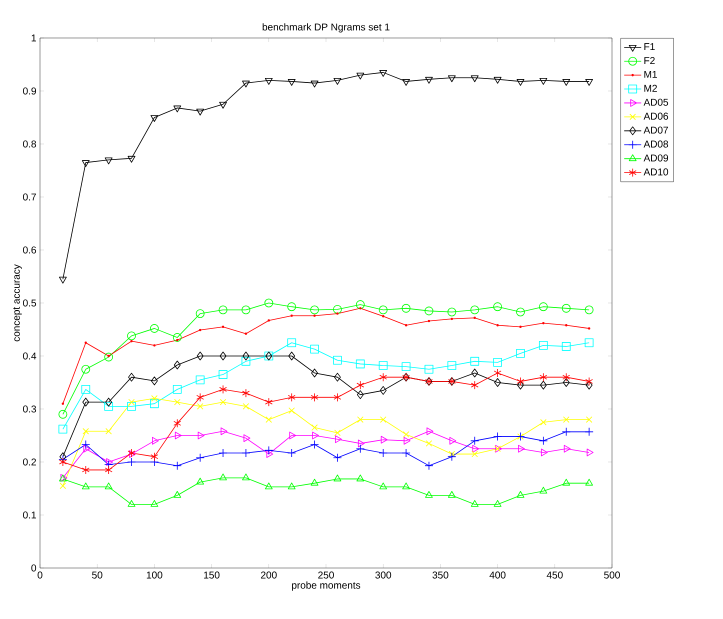  I want to click on chart-title: benchmark DP Ngrams set 1, so click(326, 27).